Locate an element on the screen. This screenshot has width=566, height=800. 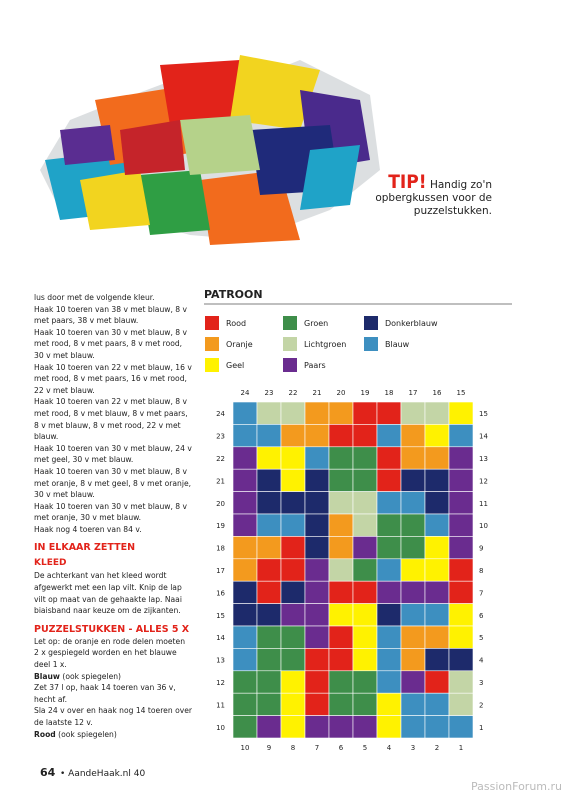
tip-text: puzzelstukken. is located at coordinates (452, 211).